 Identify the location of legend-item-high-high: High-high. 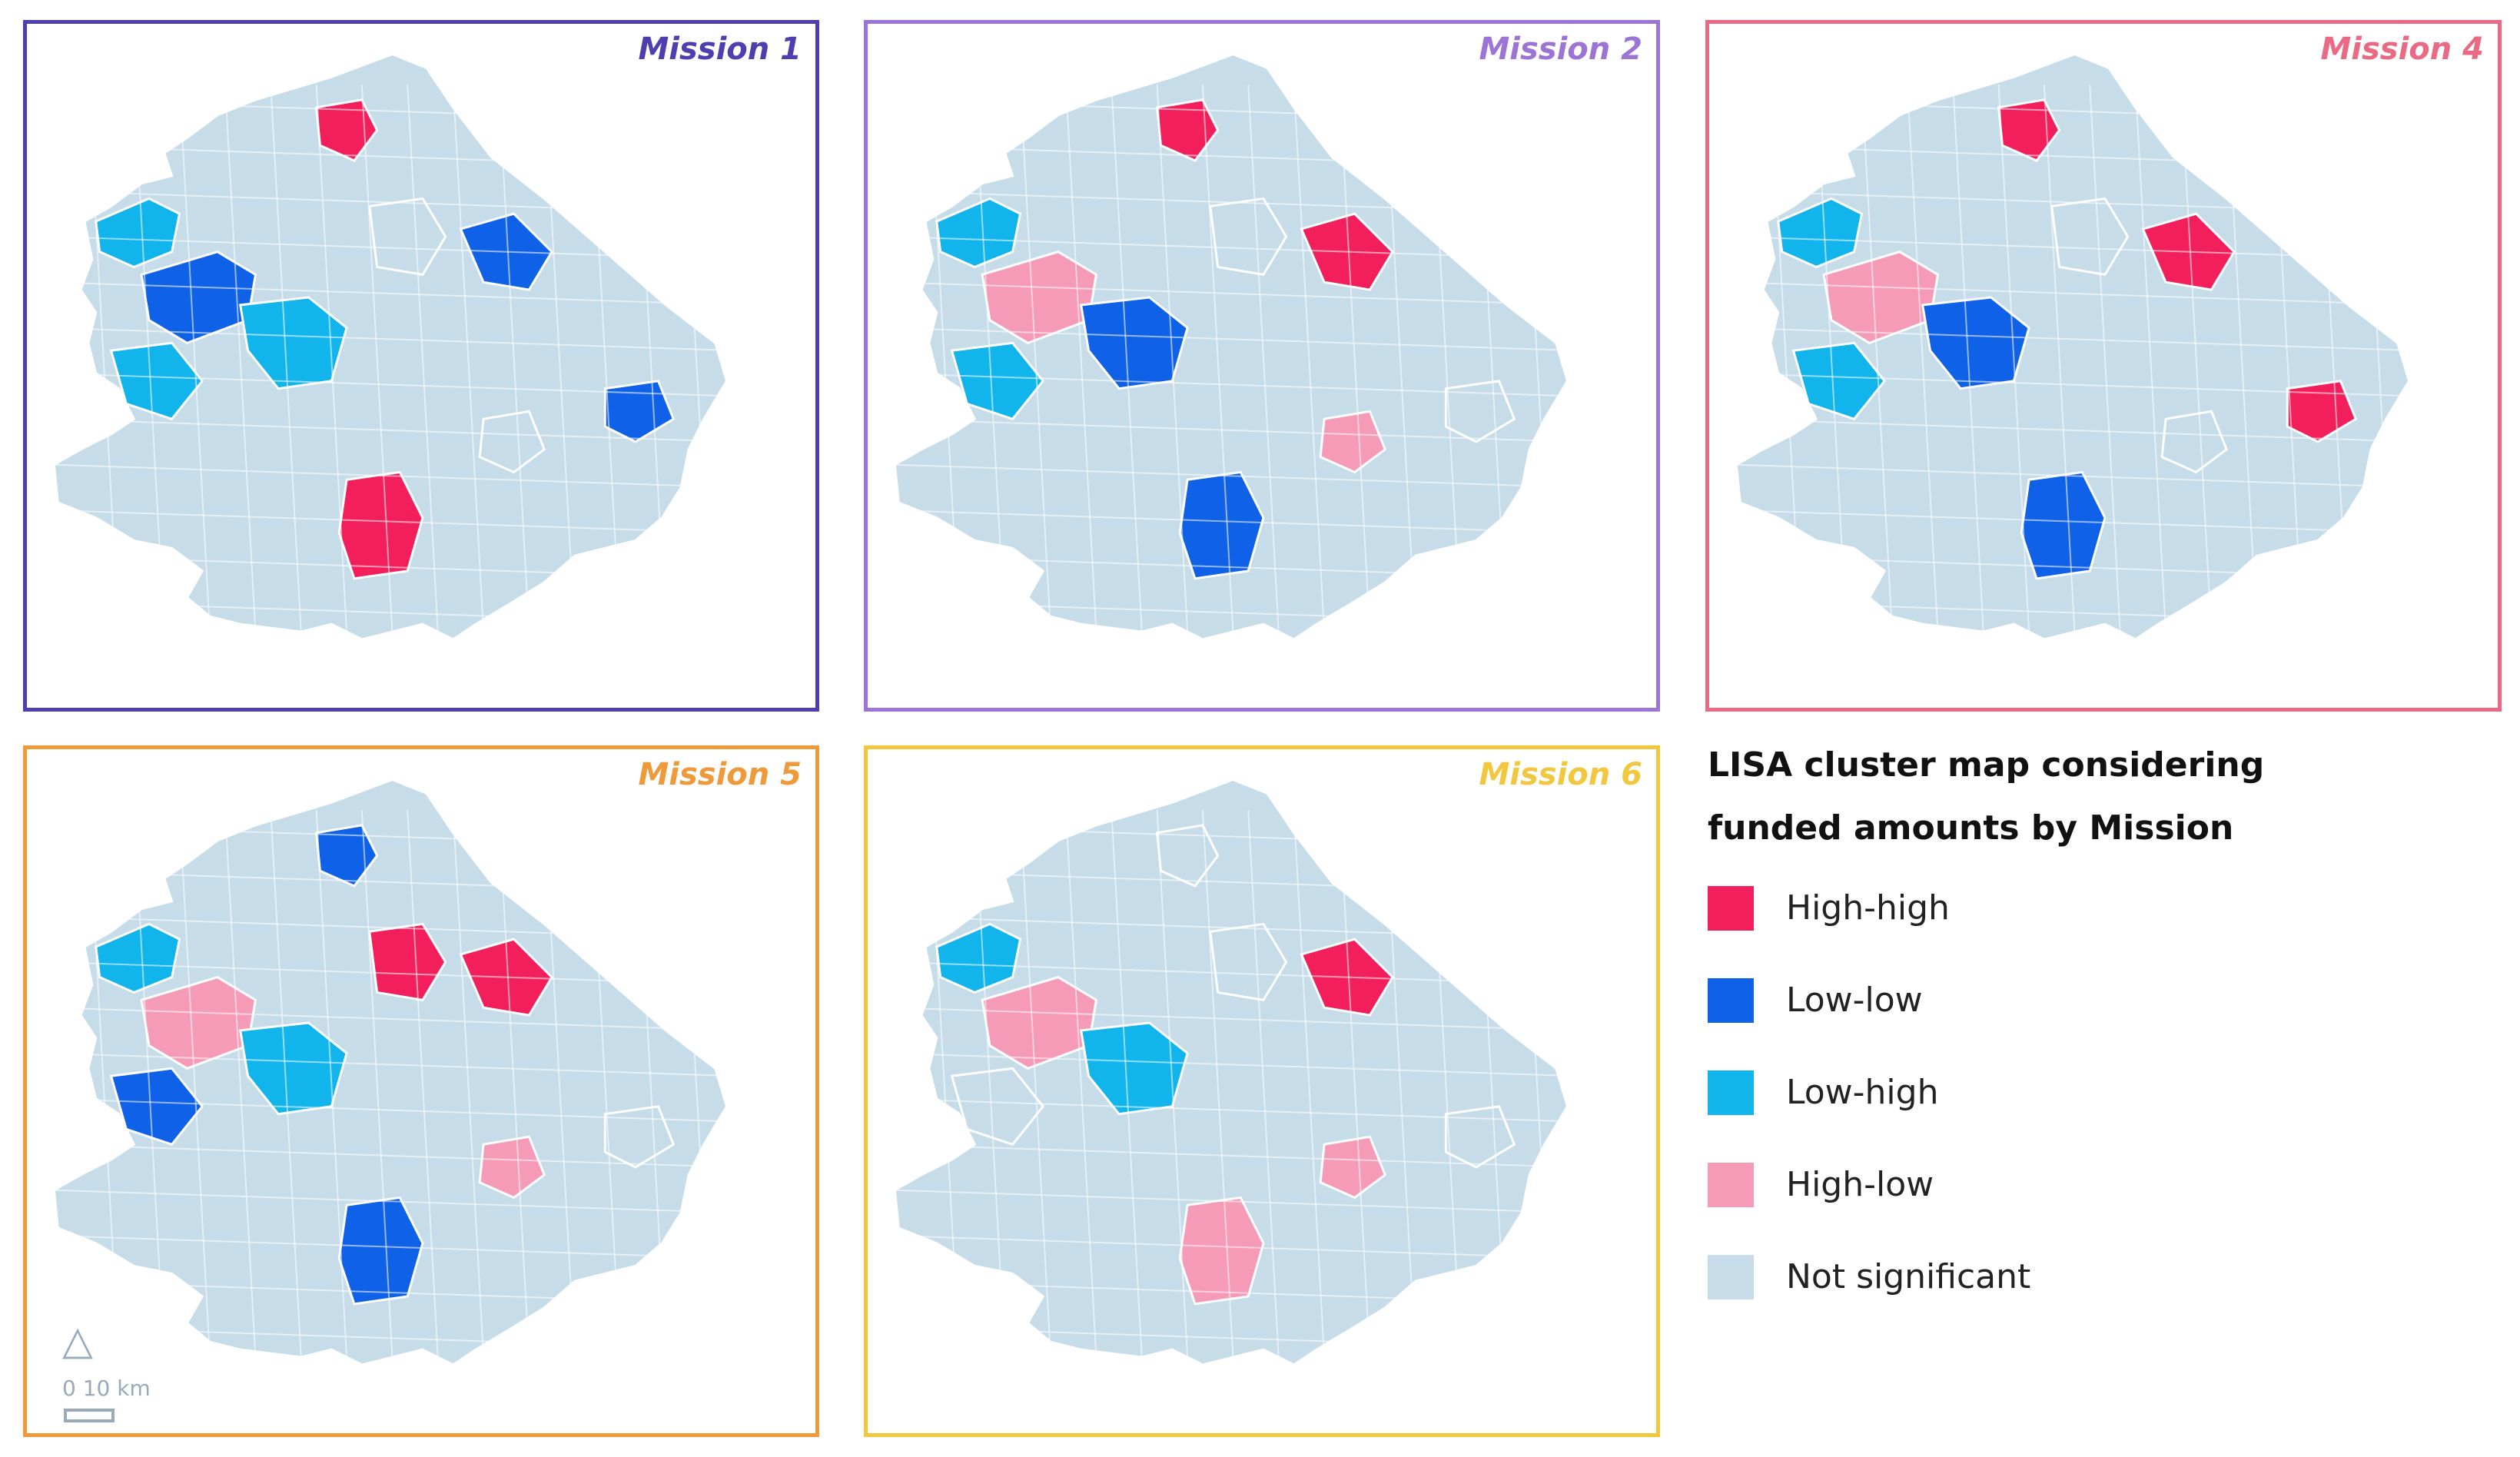
(2092, 929).